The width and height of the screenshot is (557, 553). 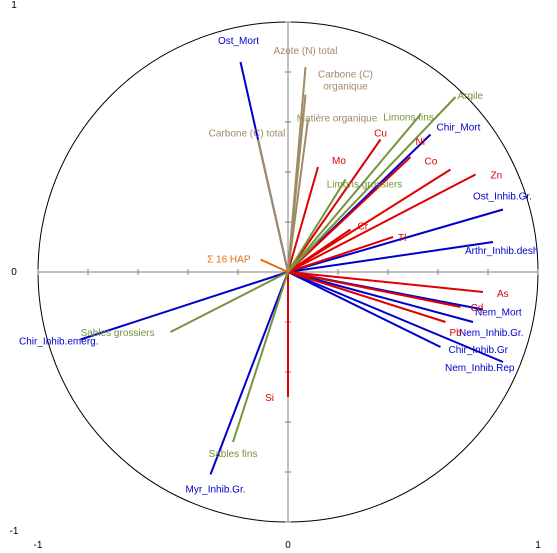 I want to click on vector-label-limons-grossiers: Limons grossiers, so click(x=365, y=185).